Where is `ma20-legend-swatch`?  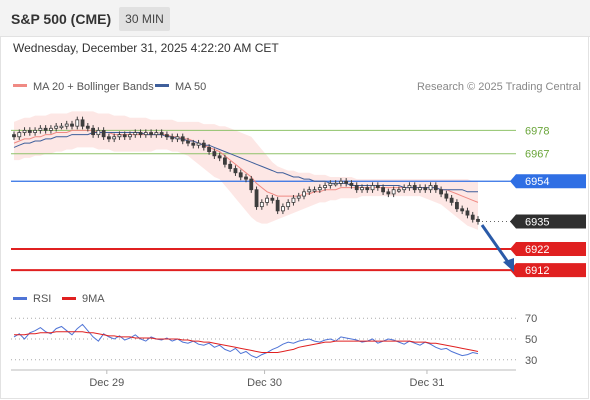
ma20-legend-swatch is located at coordinates (20, 85).